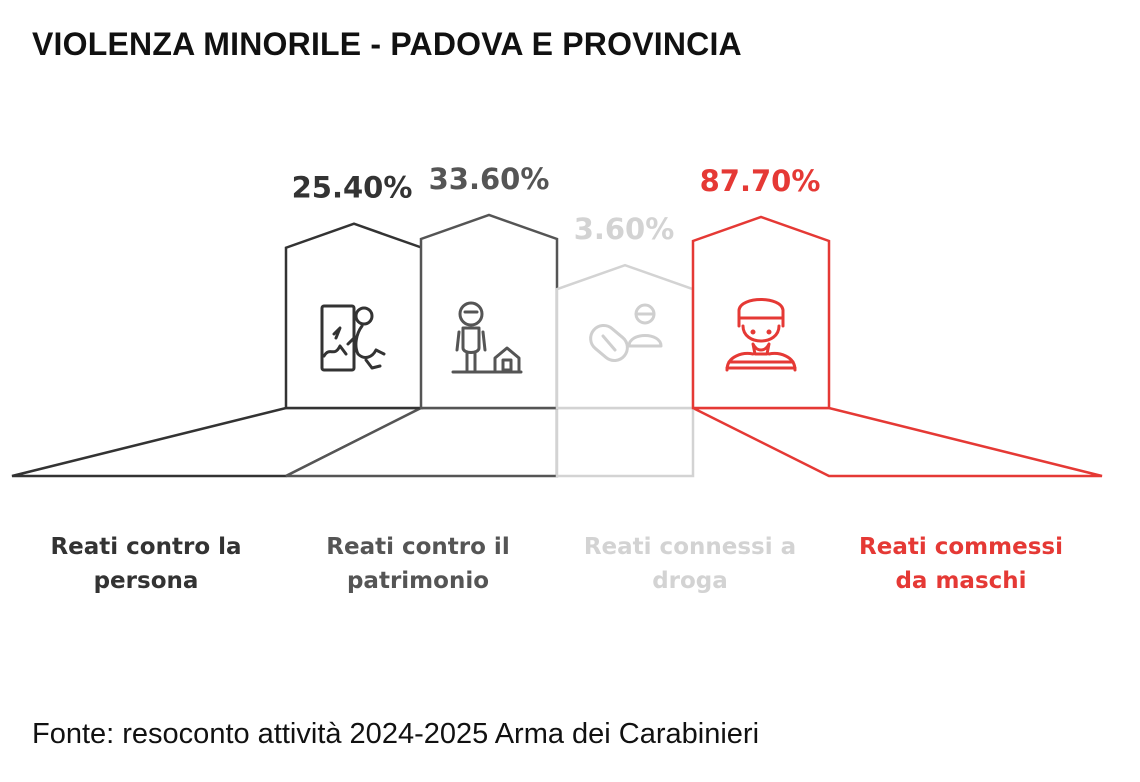 The image size is (1140, 782). I want to click on value-label-4: 87.70%, so click(760, 181).